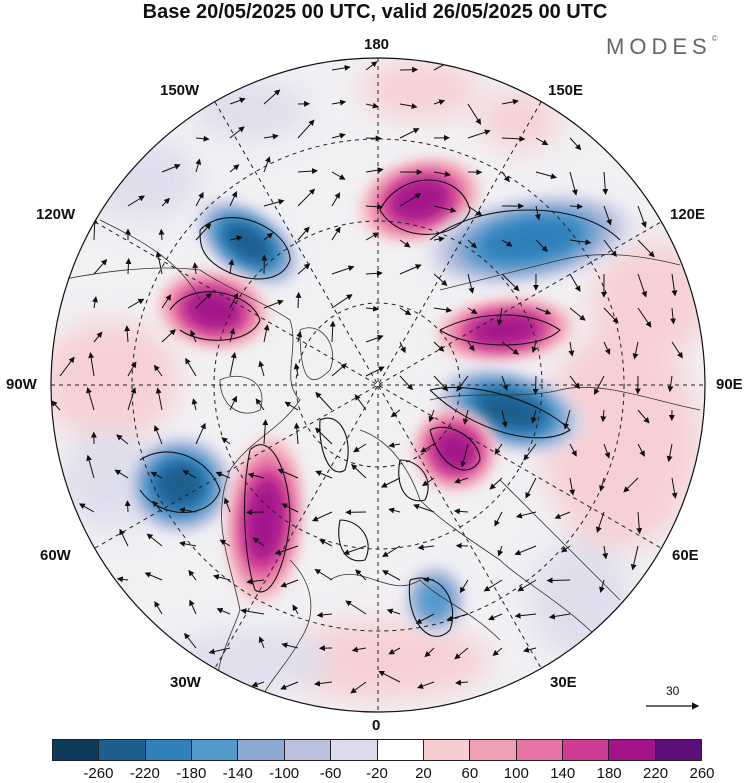  I want to click on brand-text: MODES, so click(659, 46).